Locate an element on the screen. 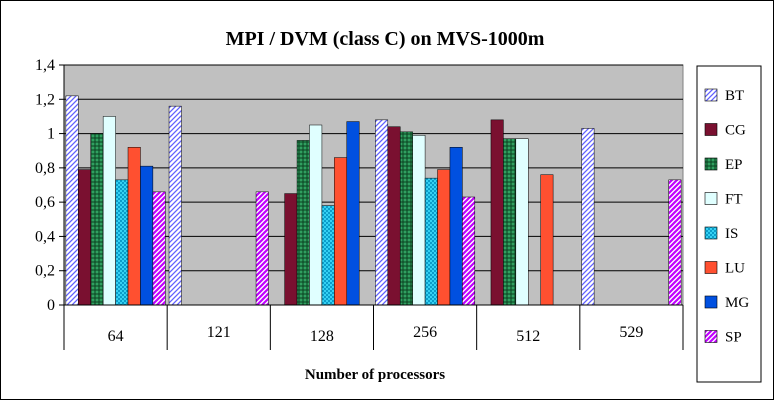 The width and height of the screenshot is (774, 400). legend-label-bt: BT is located at coordinates (734, 96).